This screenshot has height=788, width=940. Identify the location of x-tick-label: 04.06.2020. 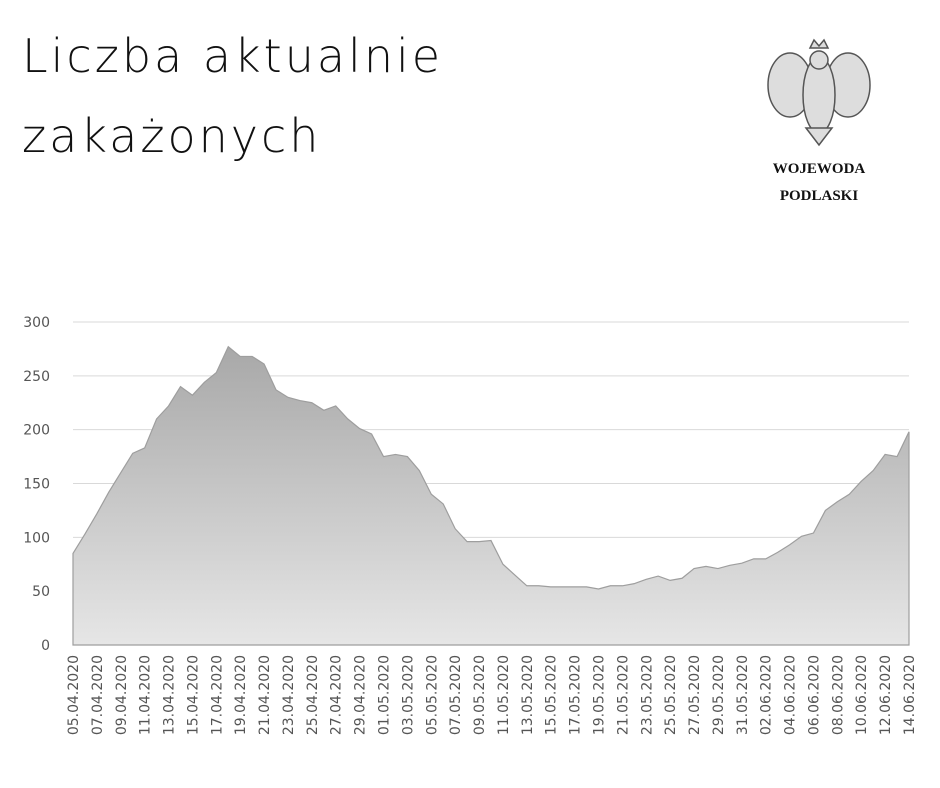
(791, 695).